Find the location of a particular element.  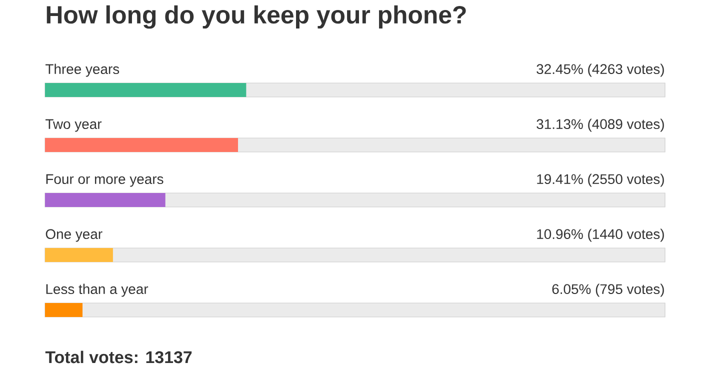

data-label: 32.45% (4263 votes) is located at coordinates (600, 70).